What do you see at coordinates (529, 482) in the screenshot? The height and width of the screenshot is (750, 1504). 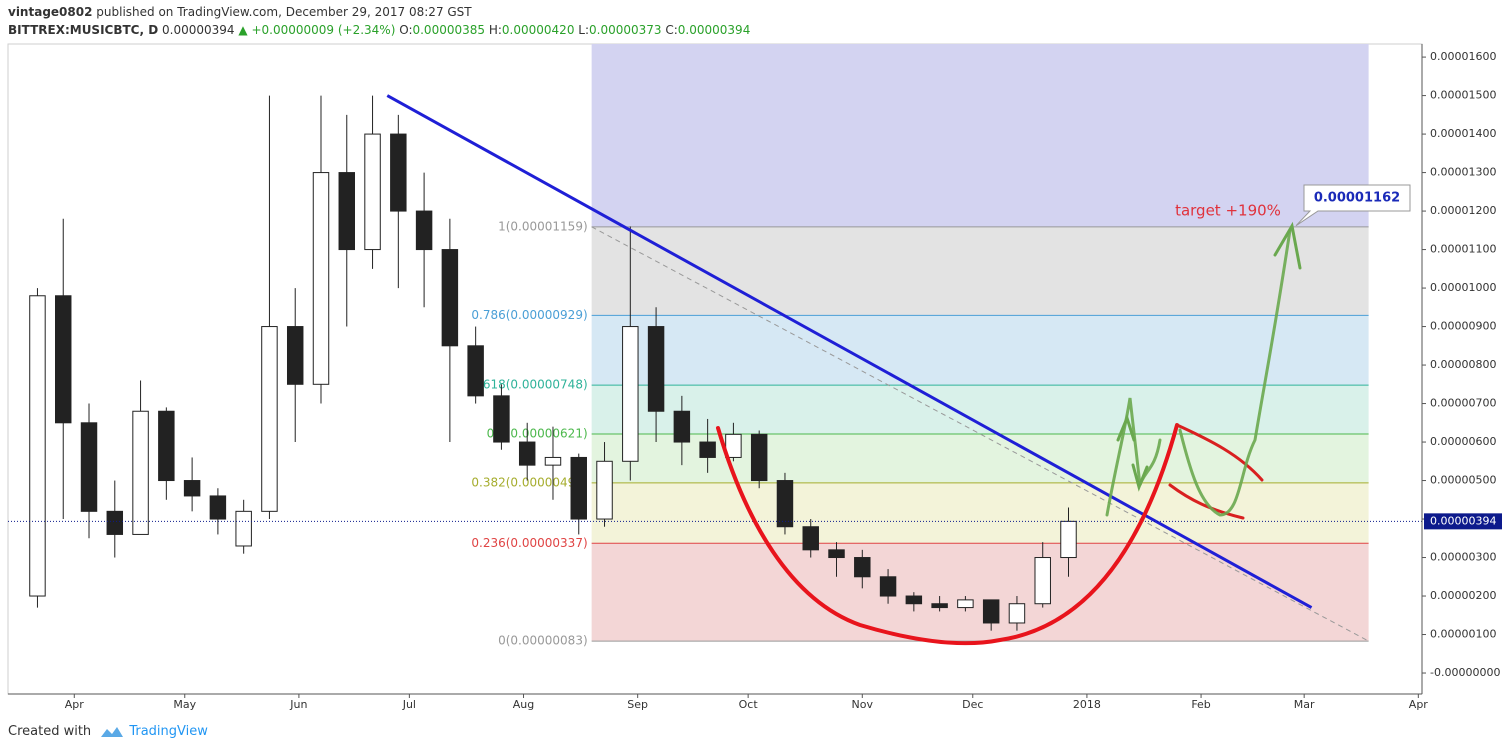 I see `fib-label: 0.382(0.00000494)` at bounding box center [529, 482].